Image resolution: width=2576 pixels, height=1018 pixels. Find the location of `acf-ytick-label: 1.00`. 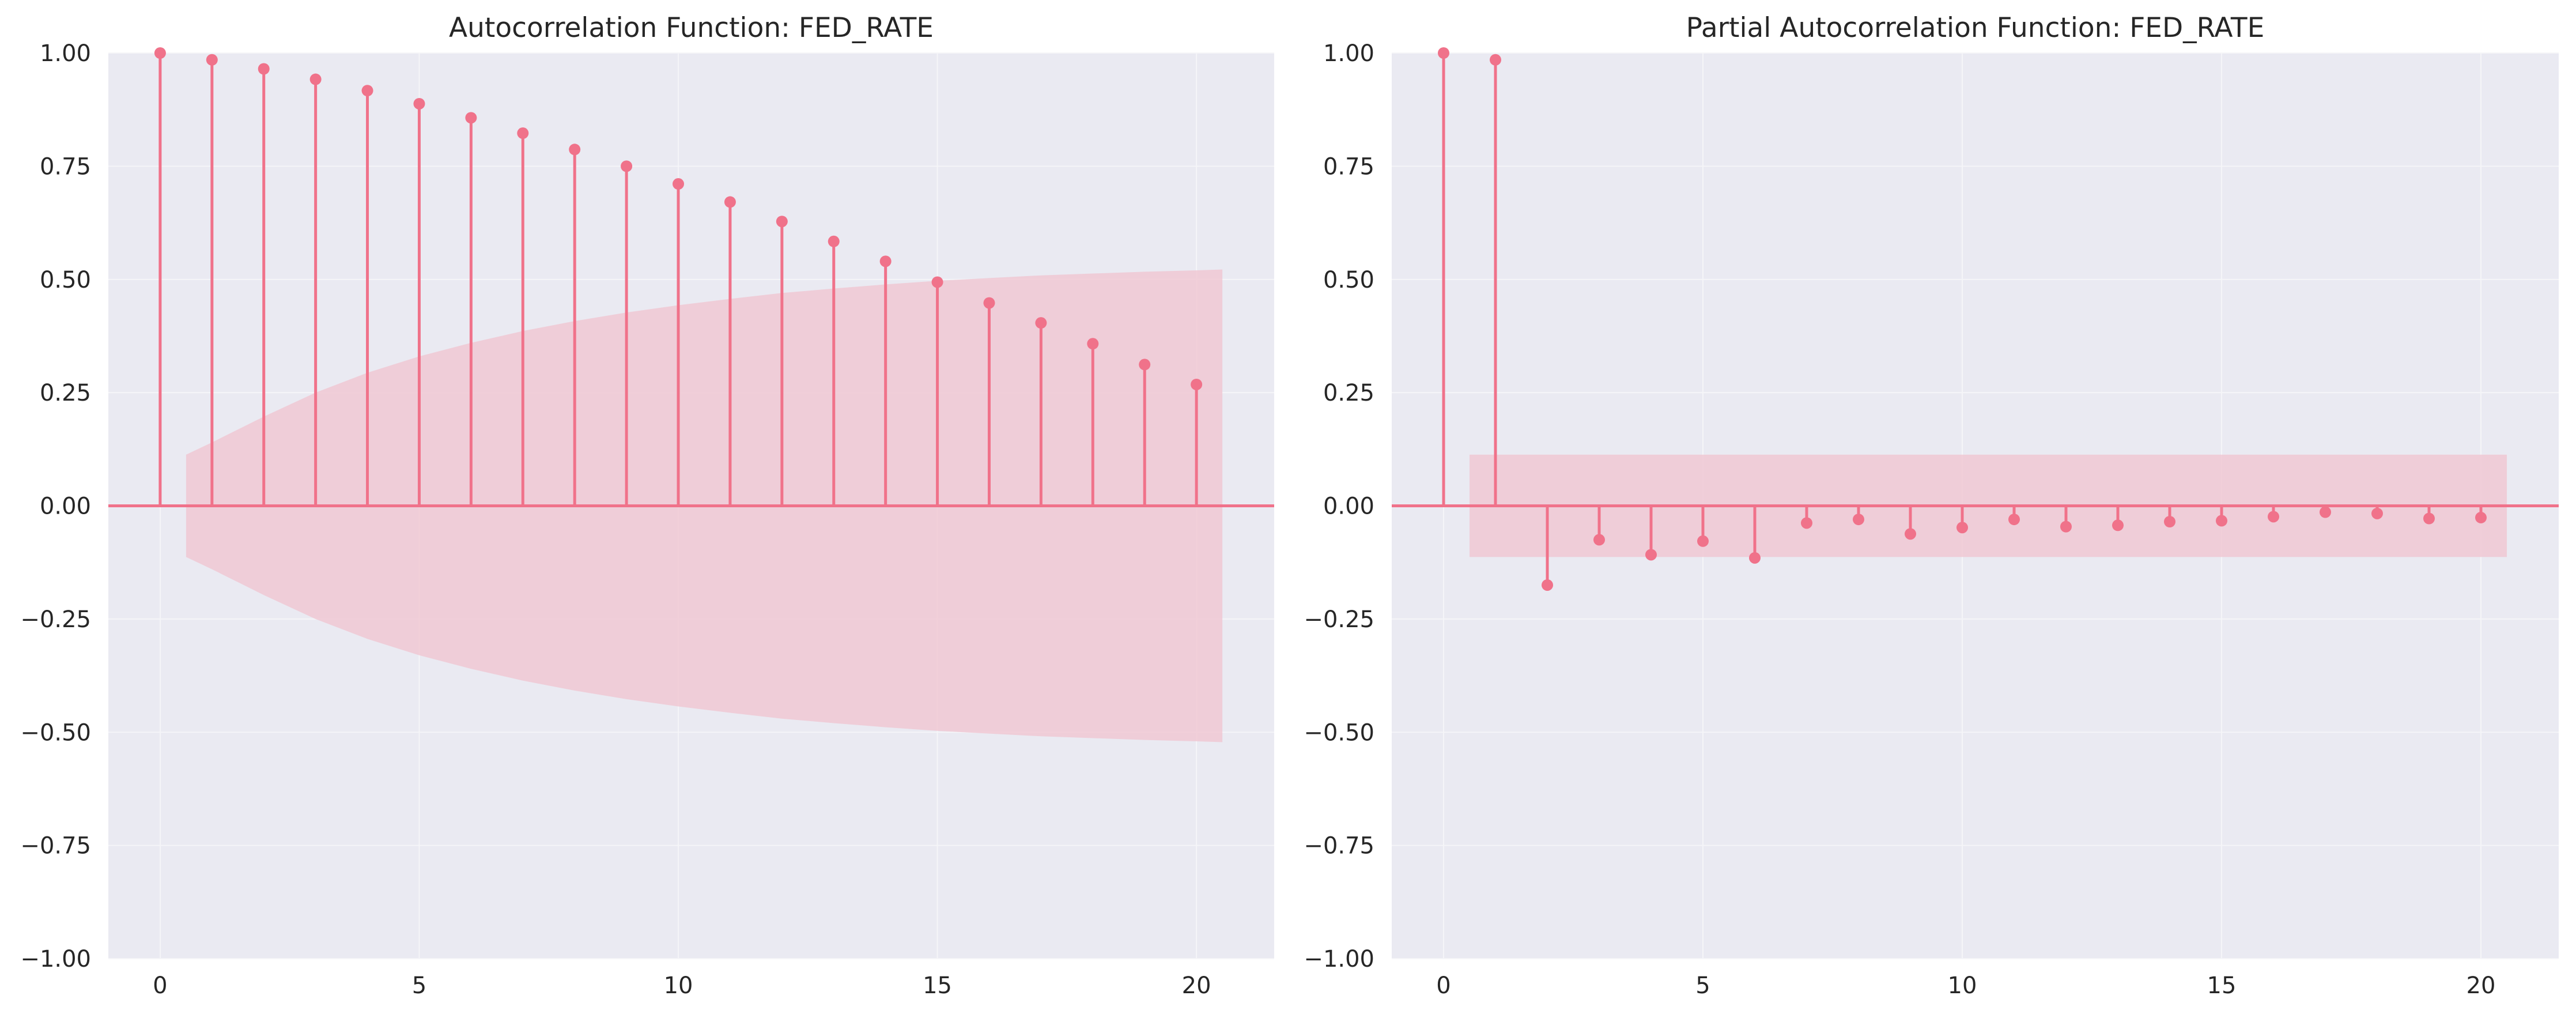

acf-ytick-label: 1.00 is located at coordinates (65, 53).